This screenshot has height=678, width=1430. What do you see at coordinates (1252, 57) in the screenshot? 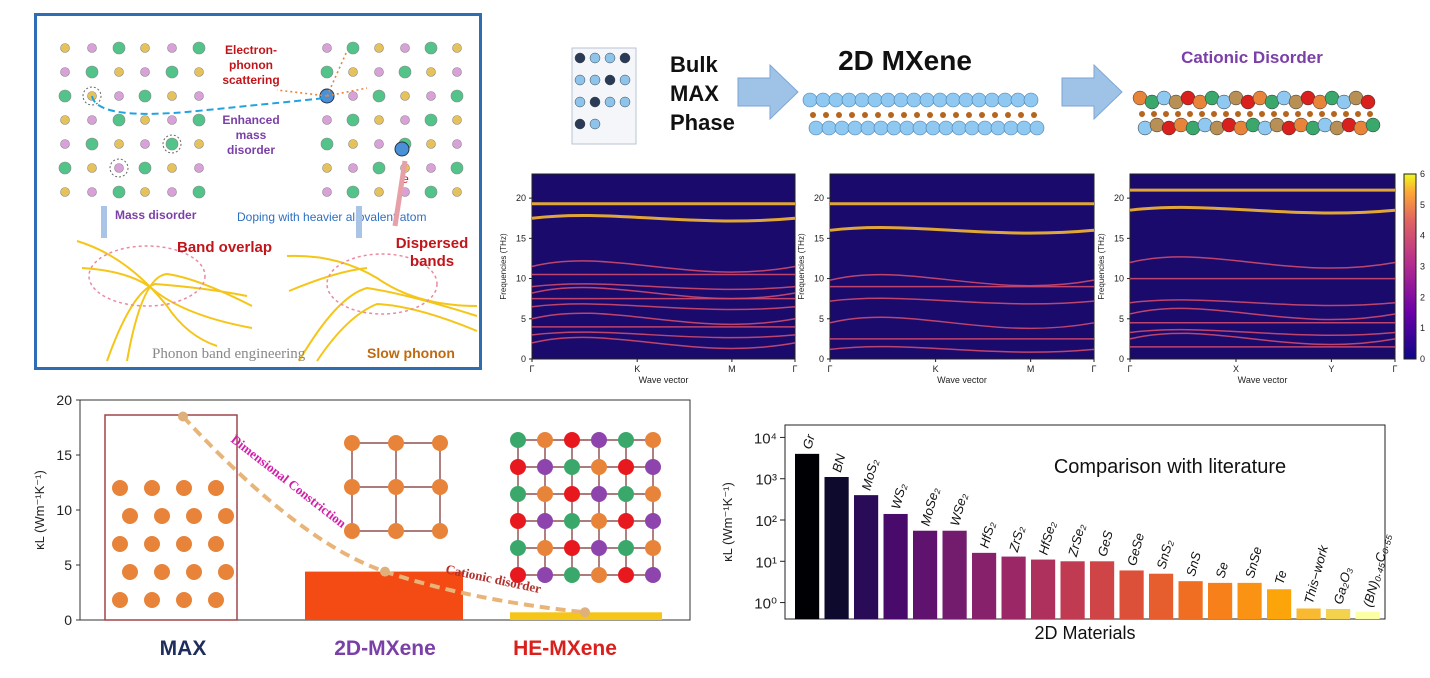
I see `disorder-title: Cationic Disorder` at bounding box center [1252, 57].